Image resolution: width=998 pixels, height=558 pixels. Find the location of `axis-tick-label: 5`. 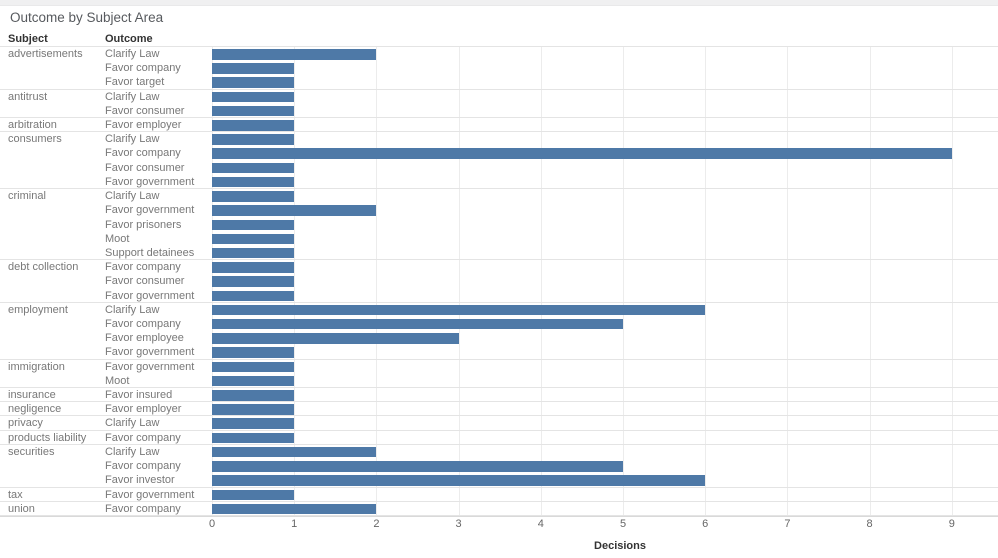

axis-tick-label: 5 is located at coordinates (623, 524).